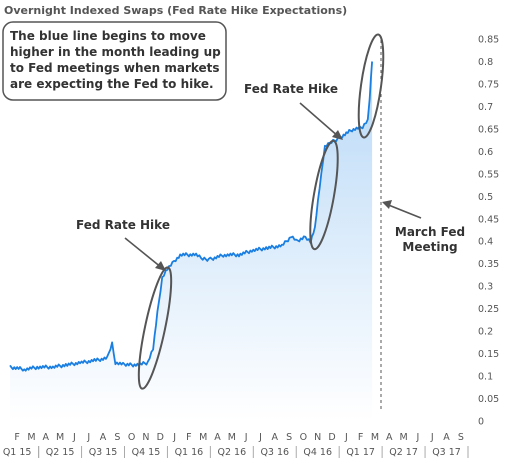 The width and height of the screenshot is (506, 458). Describe the element at coordinates (115, 52) in the screenshot. I see `note-line-2: higher in the month leading up` at that location.